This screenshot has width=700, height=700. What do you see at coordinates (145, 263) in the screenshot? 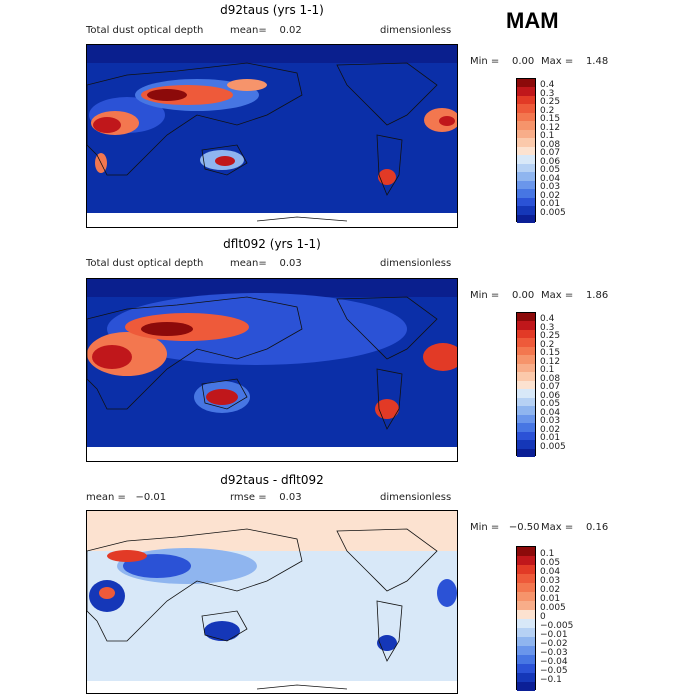
I see `panel-2-variable-label: Total dust optical depth` at bounding box center [145, 263].